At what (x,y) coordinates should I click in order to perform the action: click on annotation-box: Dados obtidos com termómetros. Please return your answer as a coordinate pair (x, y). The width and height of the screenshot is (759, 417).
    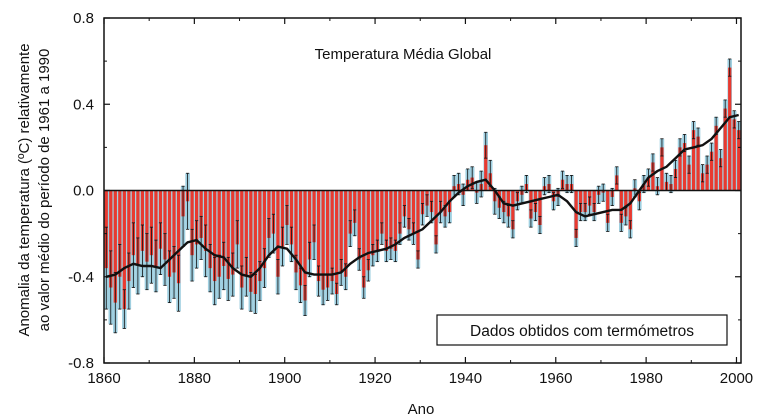
    Looking at the image, I should click on (582, 330).